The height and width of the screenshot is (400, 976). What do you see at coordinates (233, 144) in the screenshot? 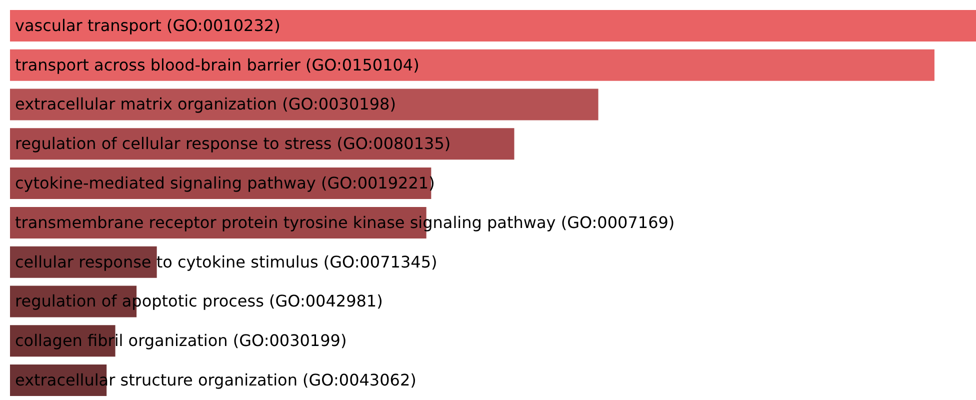
I see `y-tick-label: regulation of cellular response to stress (GO:0080135)` at bounding box center [233, 144].